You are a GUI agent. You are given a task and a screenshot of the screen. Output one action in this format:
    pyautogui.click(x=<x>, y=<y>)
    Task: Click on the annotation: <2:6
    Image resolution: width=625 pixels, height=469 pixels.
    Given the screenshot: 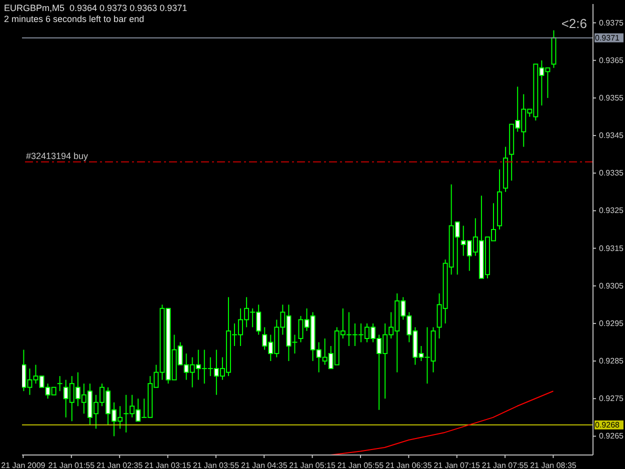 What is the action you would take?
    pyautogui.click(x=574, y=23)
    